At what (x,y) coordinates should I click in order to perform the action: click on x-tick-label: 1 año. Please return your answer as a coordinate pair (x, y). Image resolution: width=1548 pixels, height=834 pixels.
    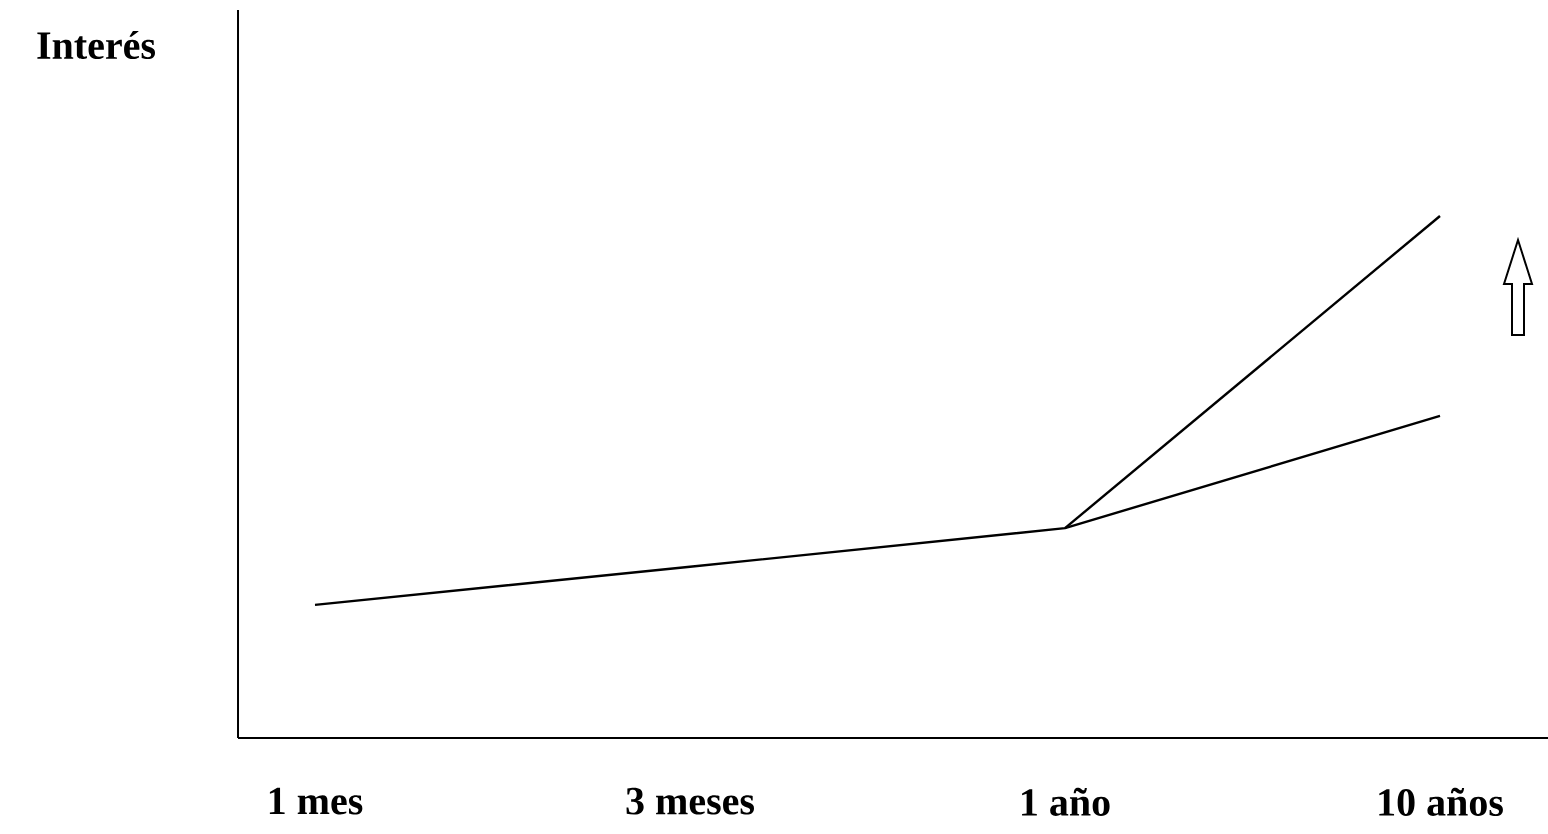
    Looking at the image, I should click on (1066, 801).